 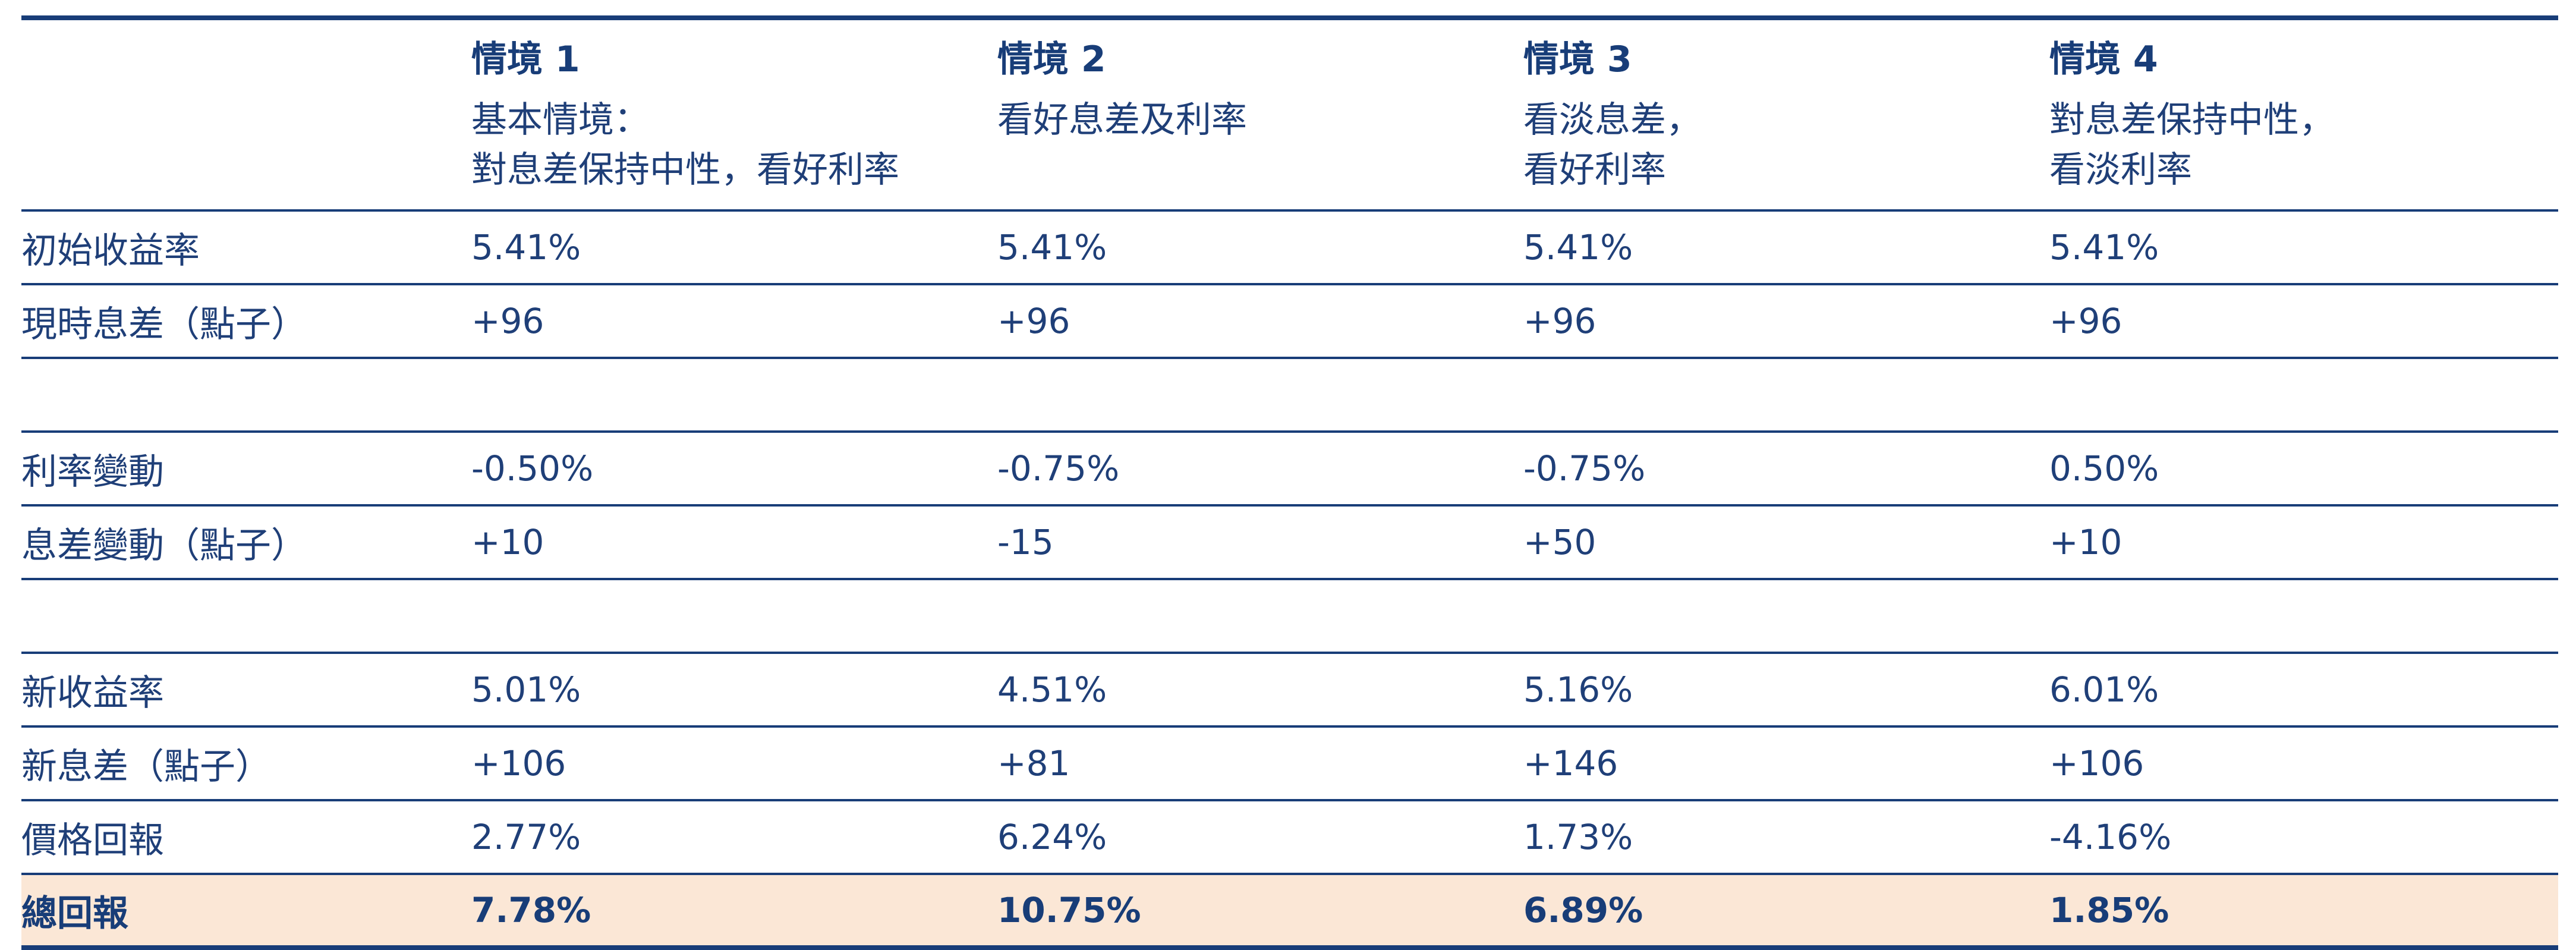 I want to click on scenario-2-value: 6.24%, so click(x=1052, y=837).